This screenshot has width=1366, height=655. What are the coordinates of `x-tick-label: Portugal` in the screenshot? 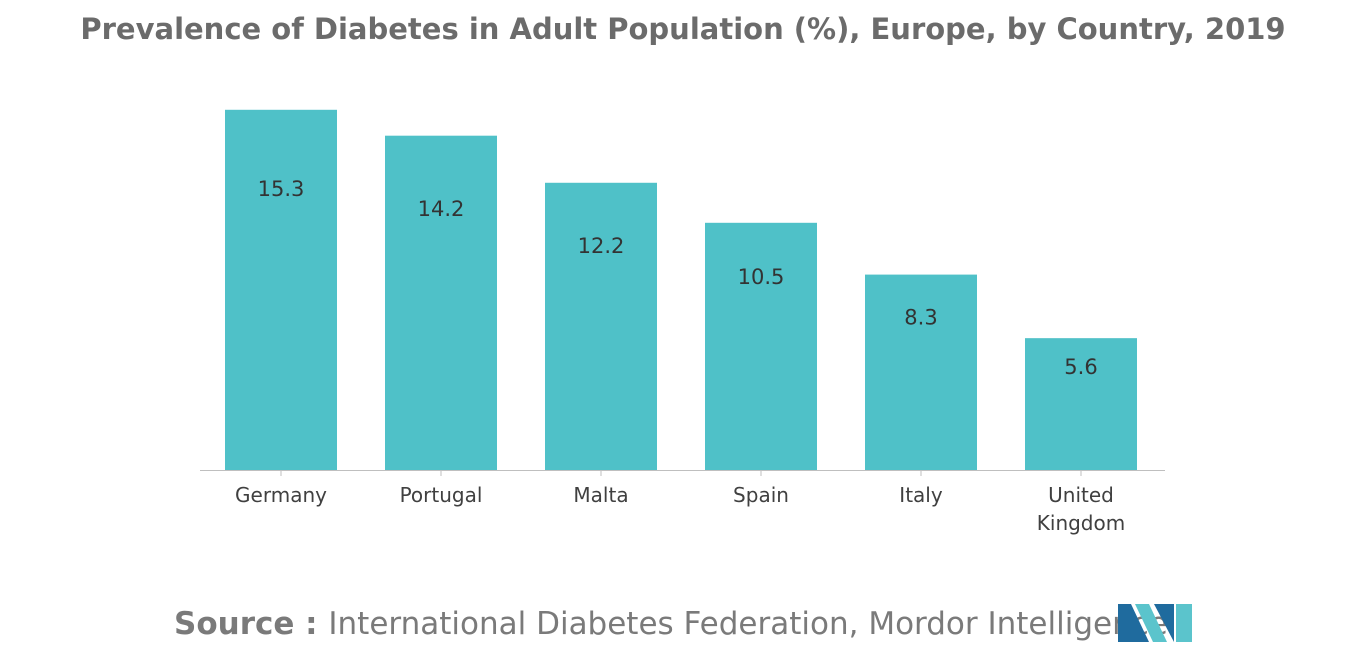 It's located at (441, 495).